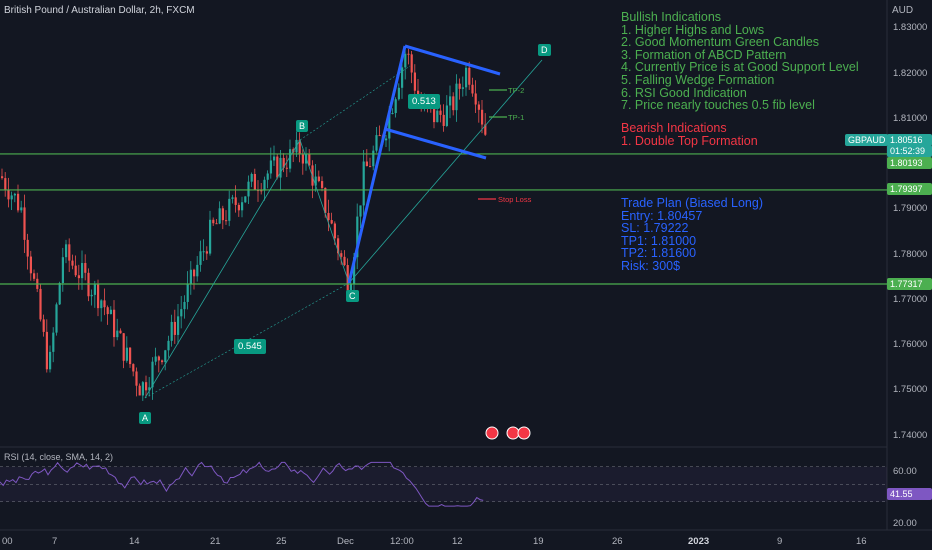  What do you see at coordinates (909, 151) in the screenshot?
I see `countdown-badge: 01:52:39` at bounding box center [909, 151].